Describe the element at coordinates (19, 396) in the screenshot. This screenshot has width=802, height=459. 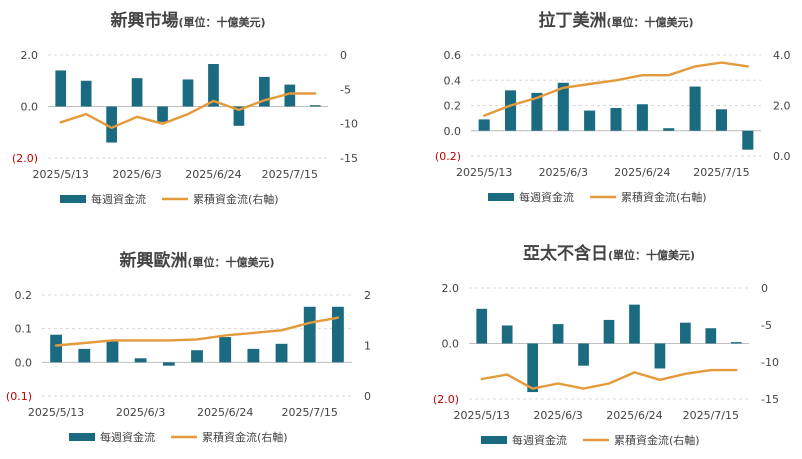
I see `y-left-tick-label: (0.1)` at that location.